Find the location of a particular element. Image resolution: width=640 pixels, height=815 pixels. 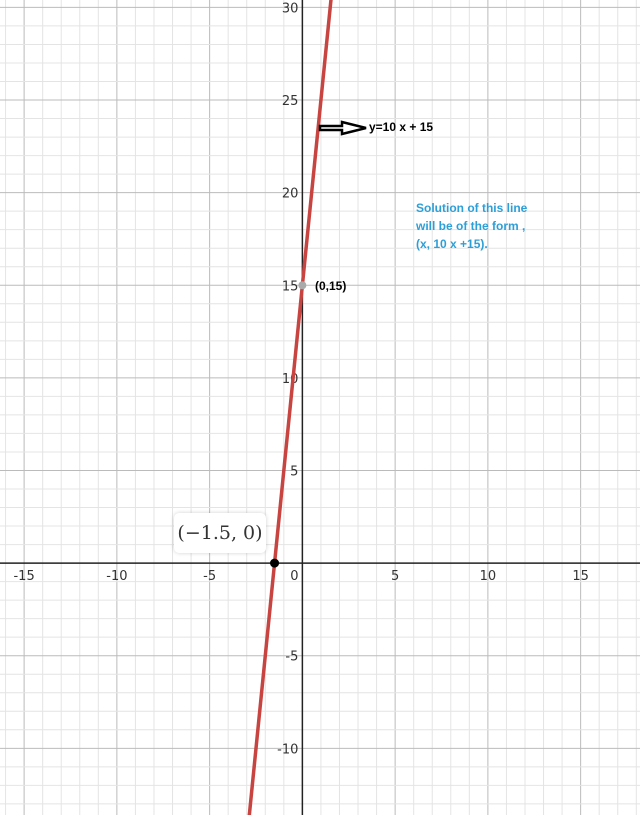

y-tick-label: -5 is located at coordinates (291, 657).